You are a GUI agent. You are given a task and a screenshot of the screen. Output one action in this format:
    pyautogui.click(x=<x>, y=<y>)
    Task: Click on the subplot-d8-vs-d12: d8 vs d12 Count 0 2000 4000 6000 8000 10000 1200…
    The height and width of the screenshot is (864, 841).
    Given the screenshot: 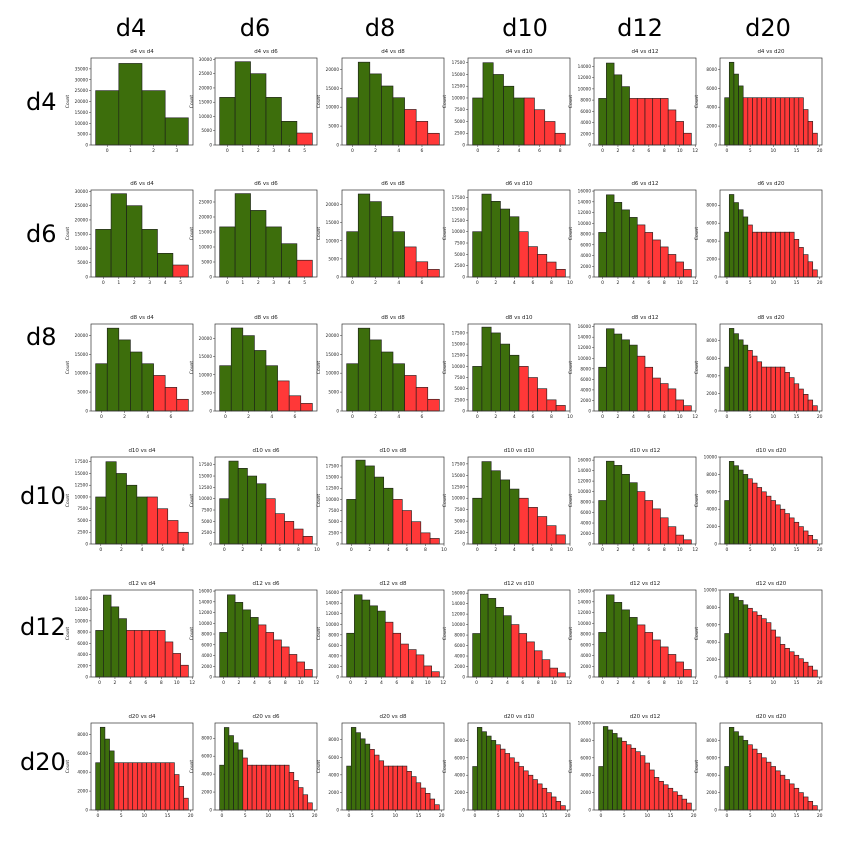 What is the action you would take?
    pyautogui.click(x=633, y=367)
    